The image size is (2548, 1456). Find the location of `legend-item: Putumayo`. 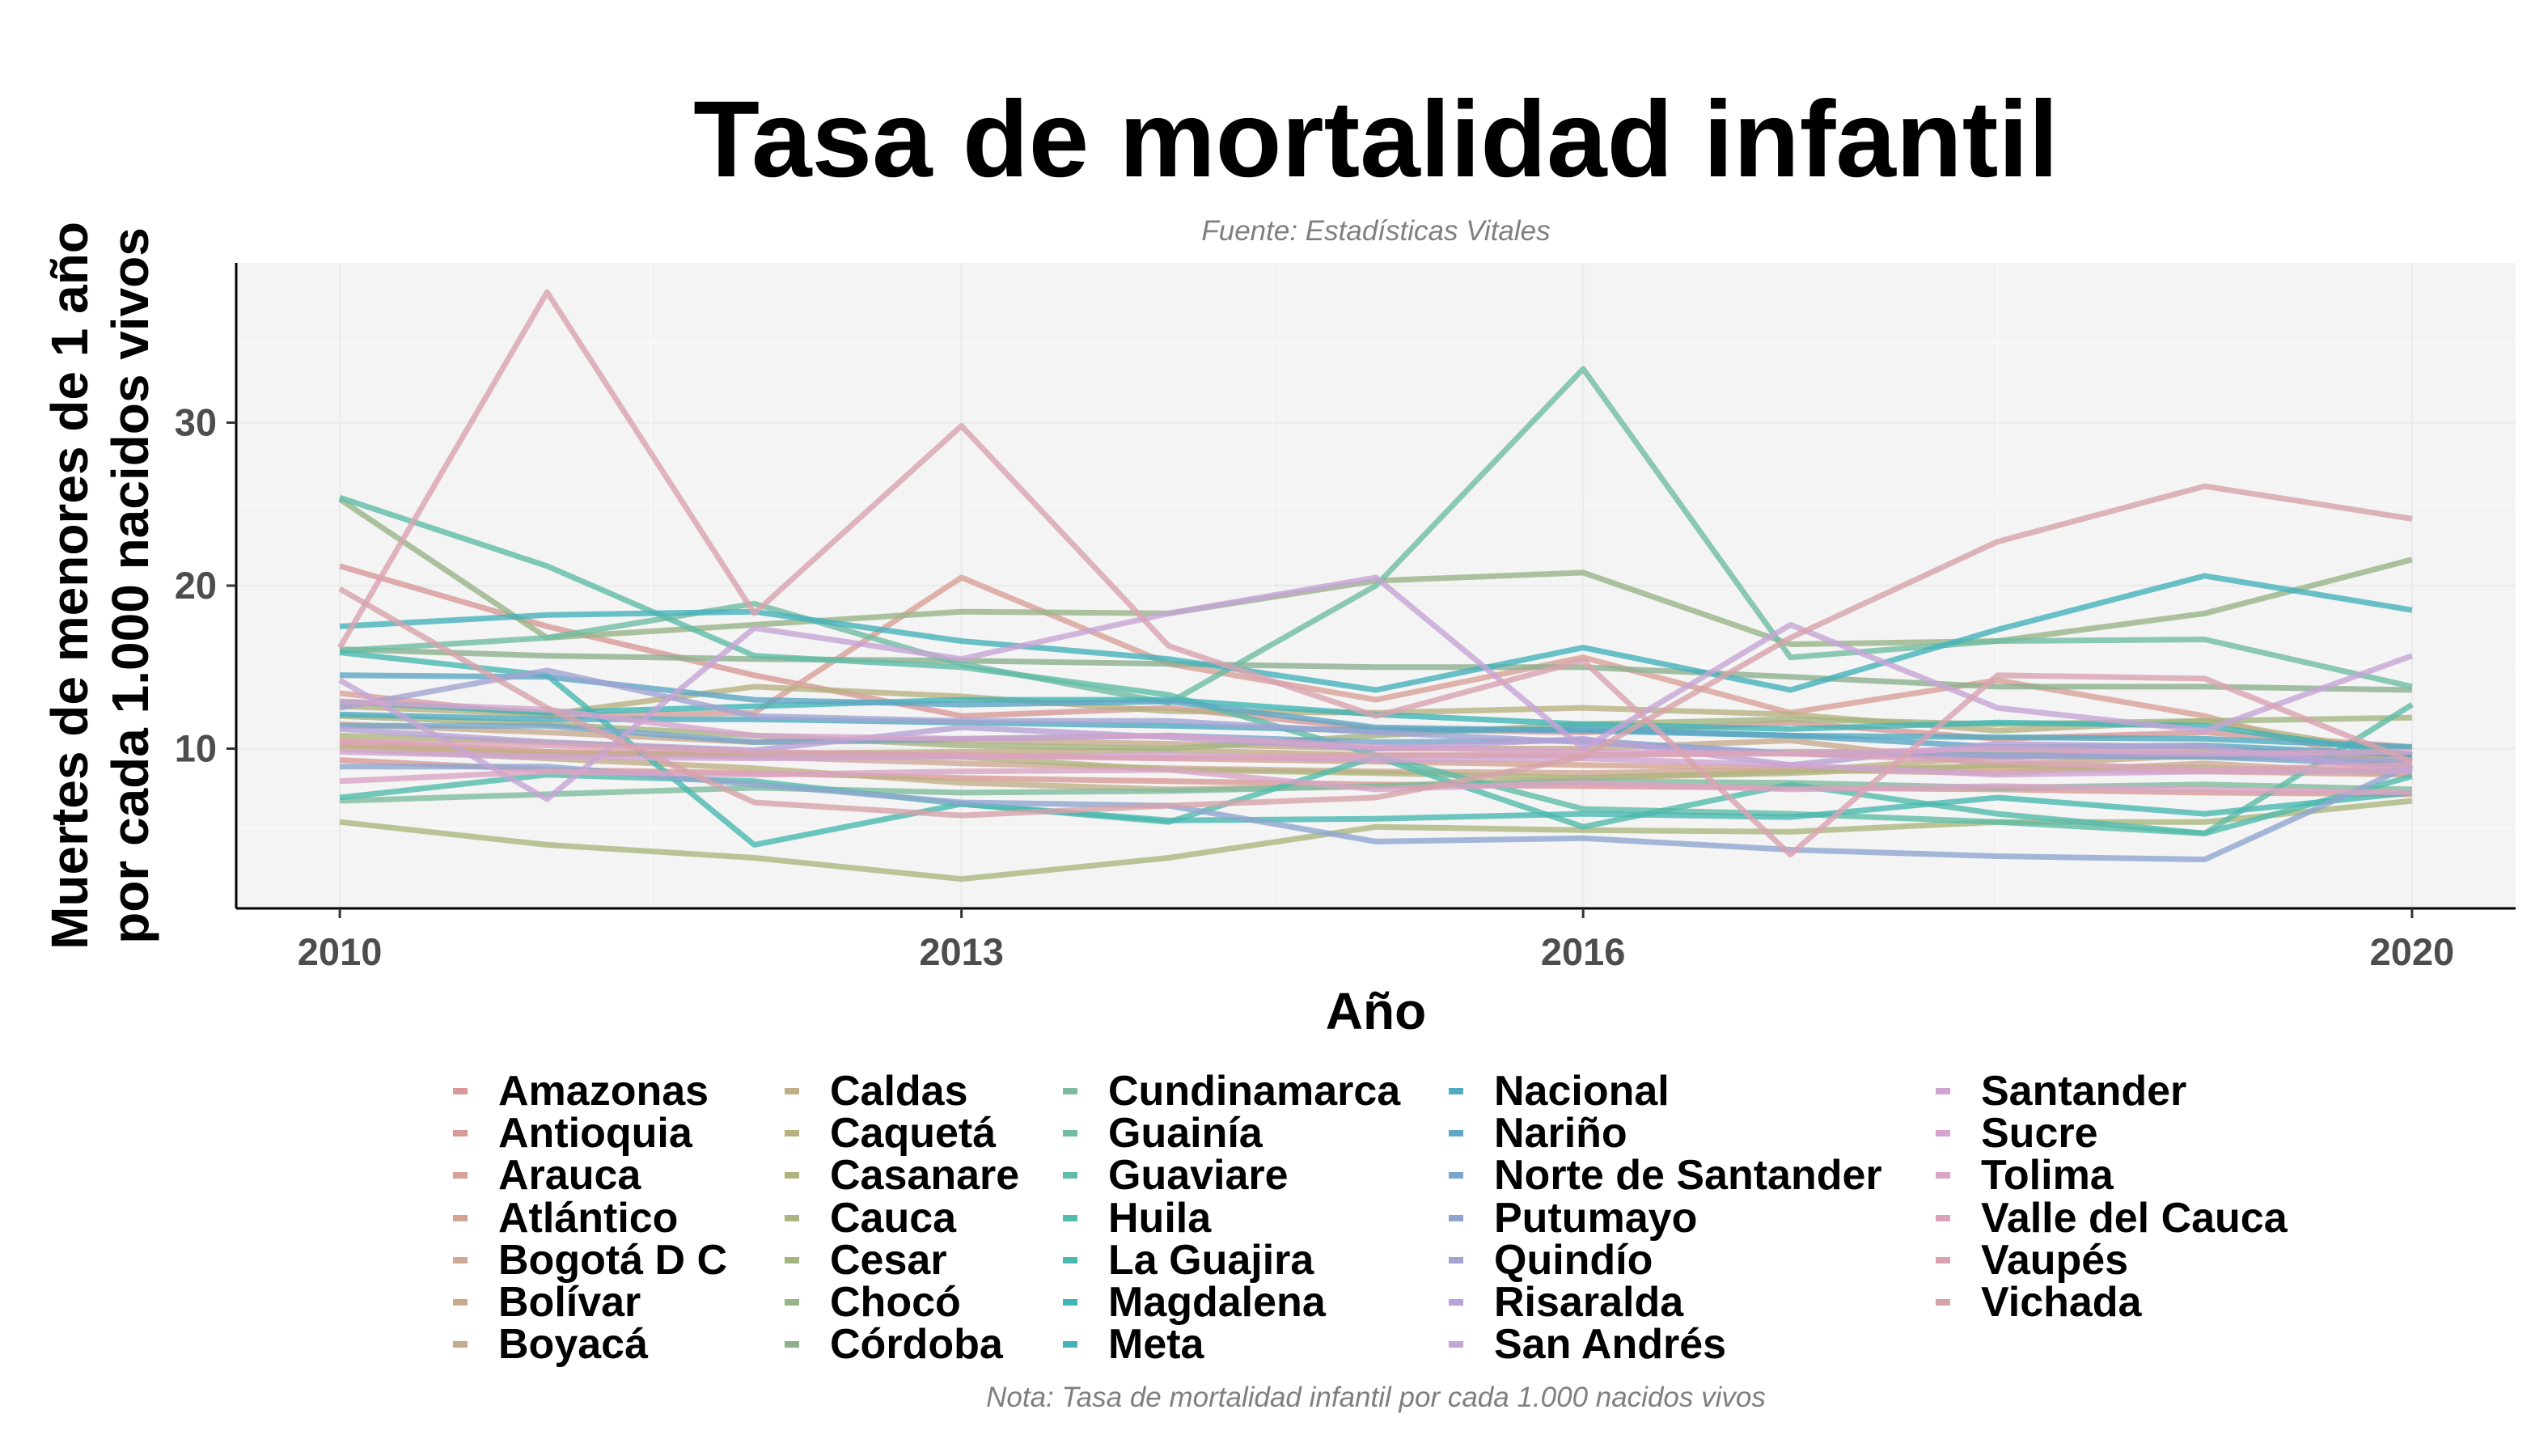

legend-item: Putumayo is located at coordinates (1573, 1218).